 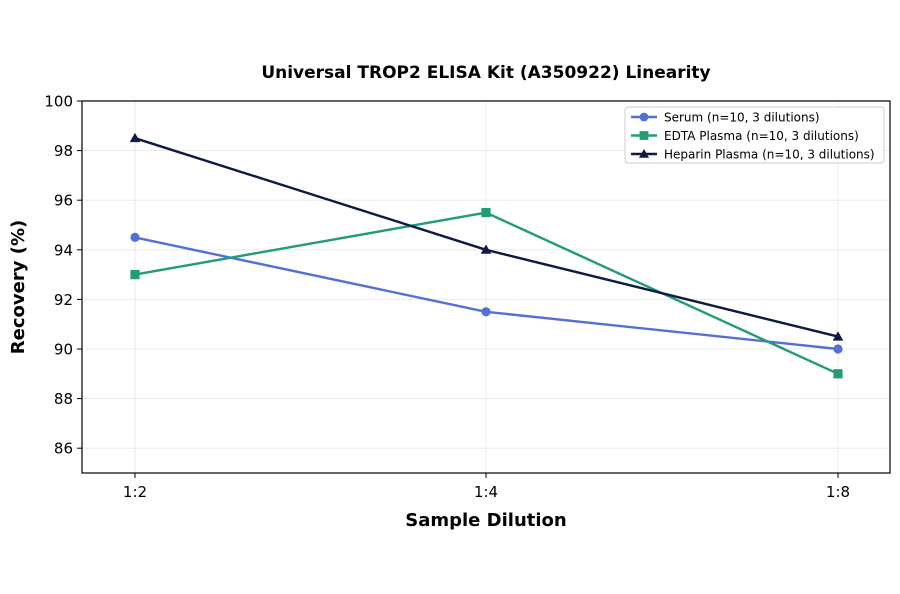 What do you see at coordinates (63, 350) in the screenshot?
I see `y-tick-label: 90` at bounding box center [63, 350].